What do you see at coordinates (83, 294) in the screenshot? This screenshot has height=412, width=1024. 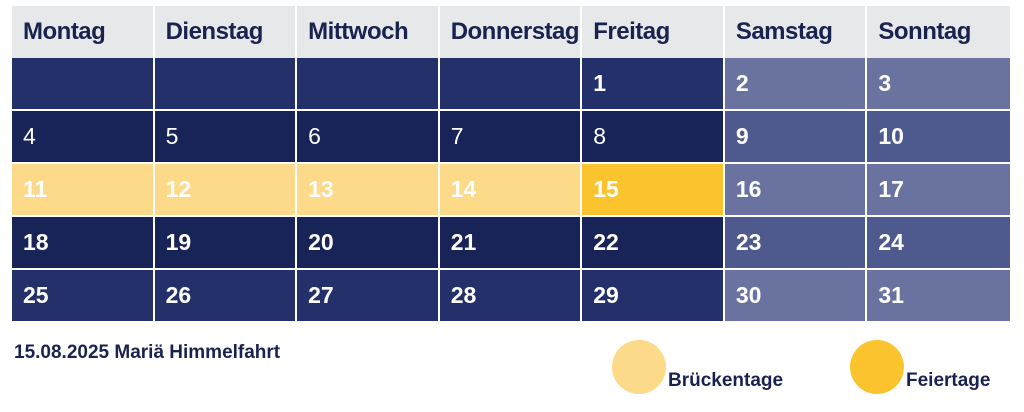 I see `day-cell: 25` at bounding box center [83, 294].